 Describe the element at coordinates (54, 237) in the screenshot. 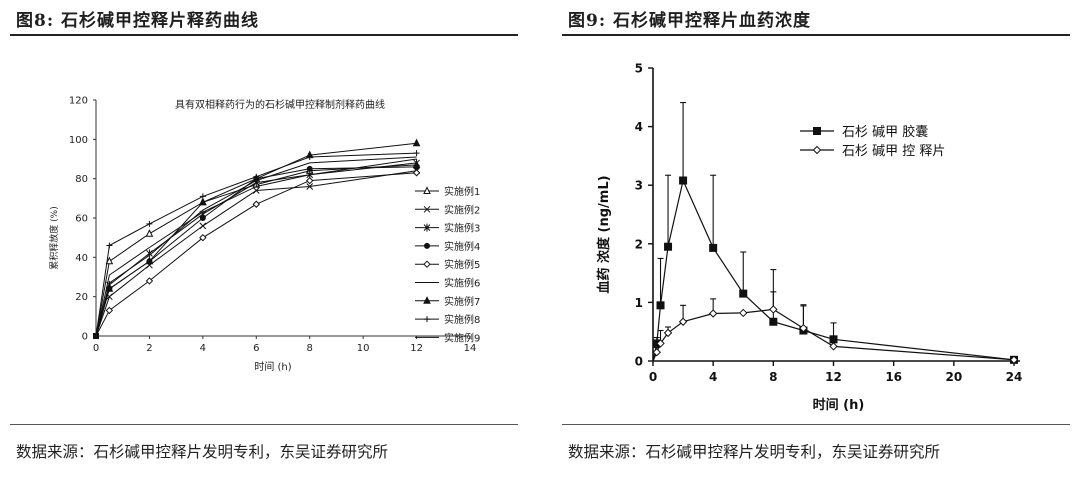

I see `y-axis-label: 累积释放度 (%)` at that location.